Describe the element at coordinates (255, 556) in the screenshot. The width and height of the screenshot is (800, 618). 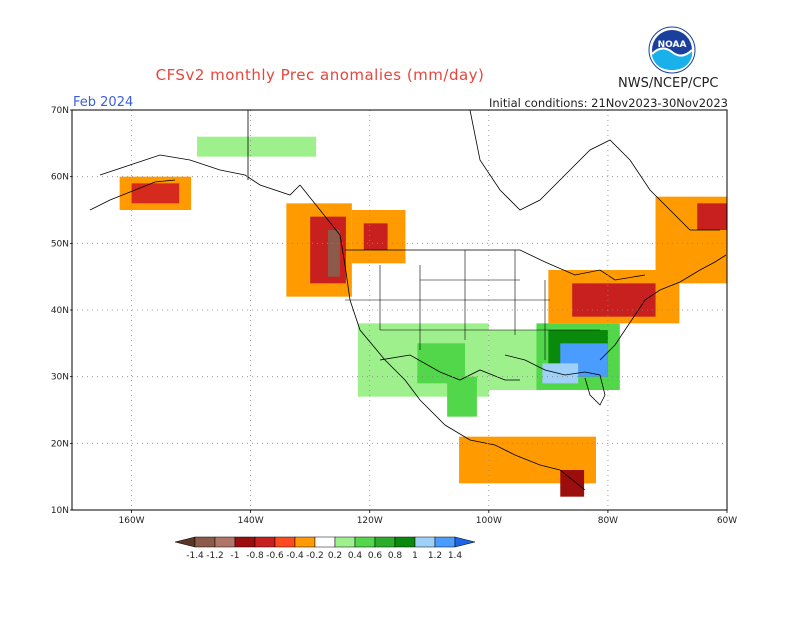
I see `colorbar-label: -0.8` at that location.